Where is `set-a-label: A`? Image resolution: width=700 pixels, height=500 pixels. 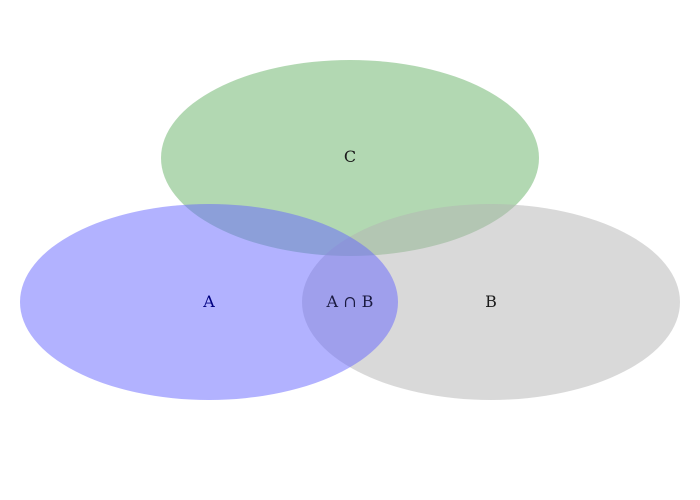
set-a-label: A is located at coordinates (208, 301).